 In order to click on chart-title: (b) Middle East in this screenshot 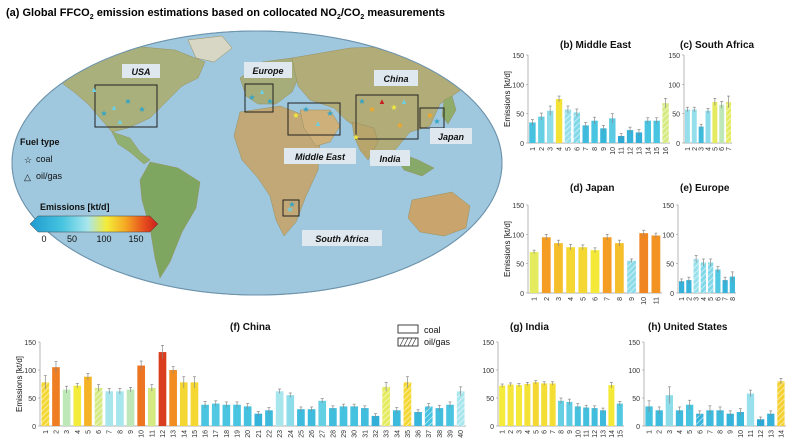, I will do `click(596, 45)`.